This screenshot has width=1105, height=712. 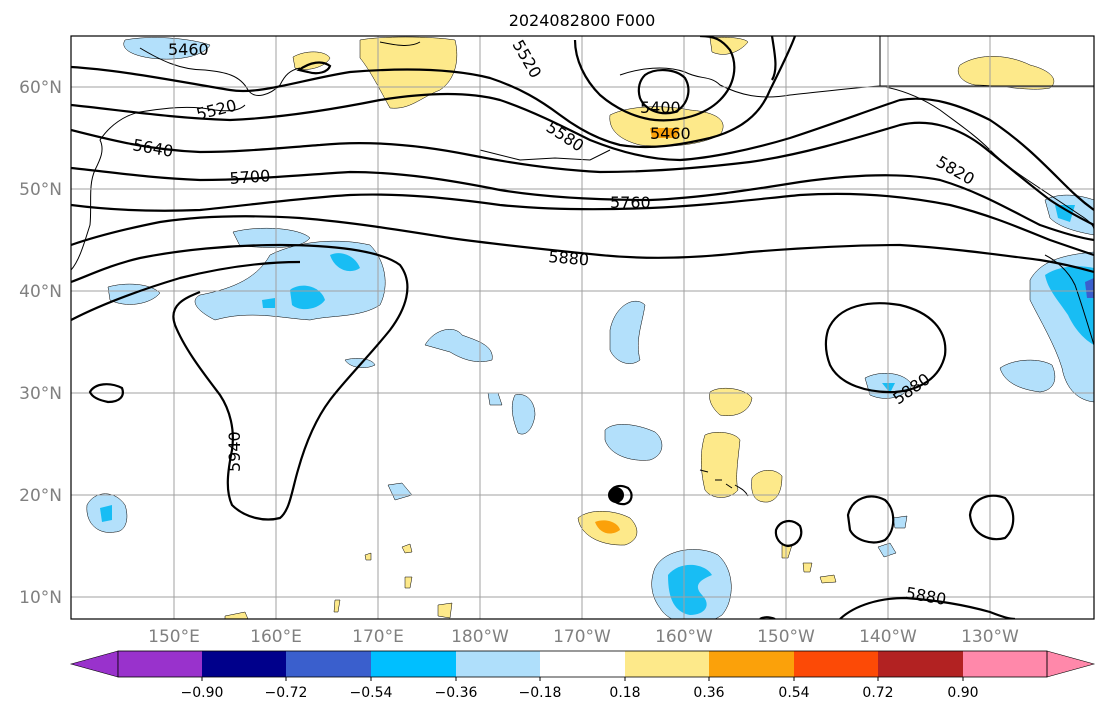 I want to click on lat-label: 50°N, so click(x=40, y=190).